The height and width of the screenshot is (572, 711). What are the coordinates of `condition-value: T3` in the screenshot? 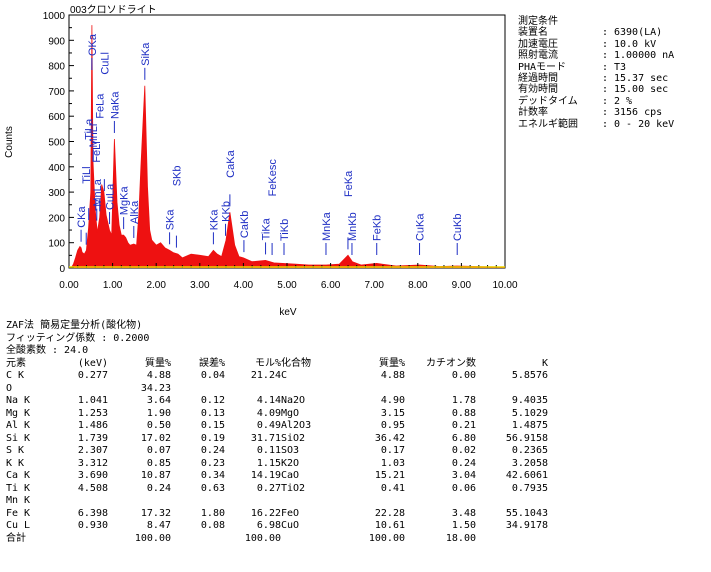 It's located at (620, 67).